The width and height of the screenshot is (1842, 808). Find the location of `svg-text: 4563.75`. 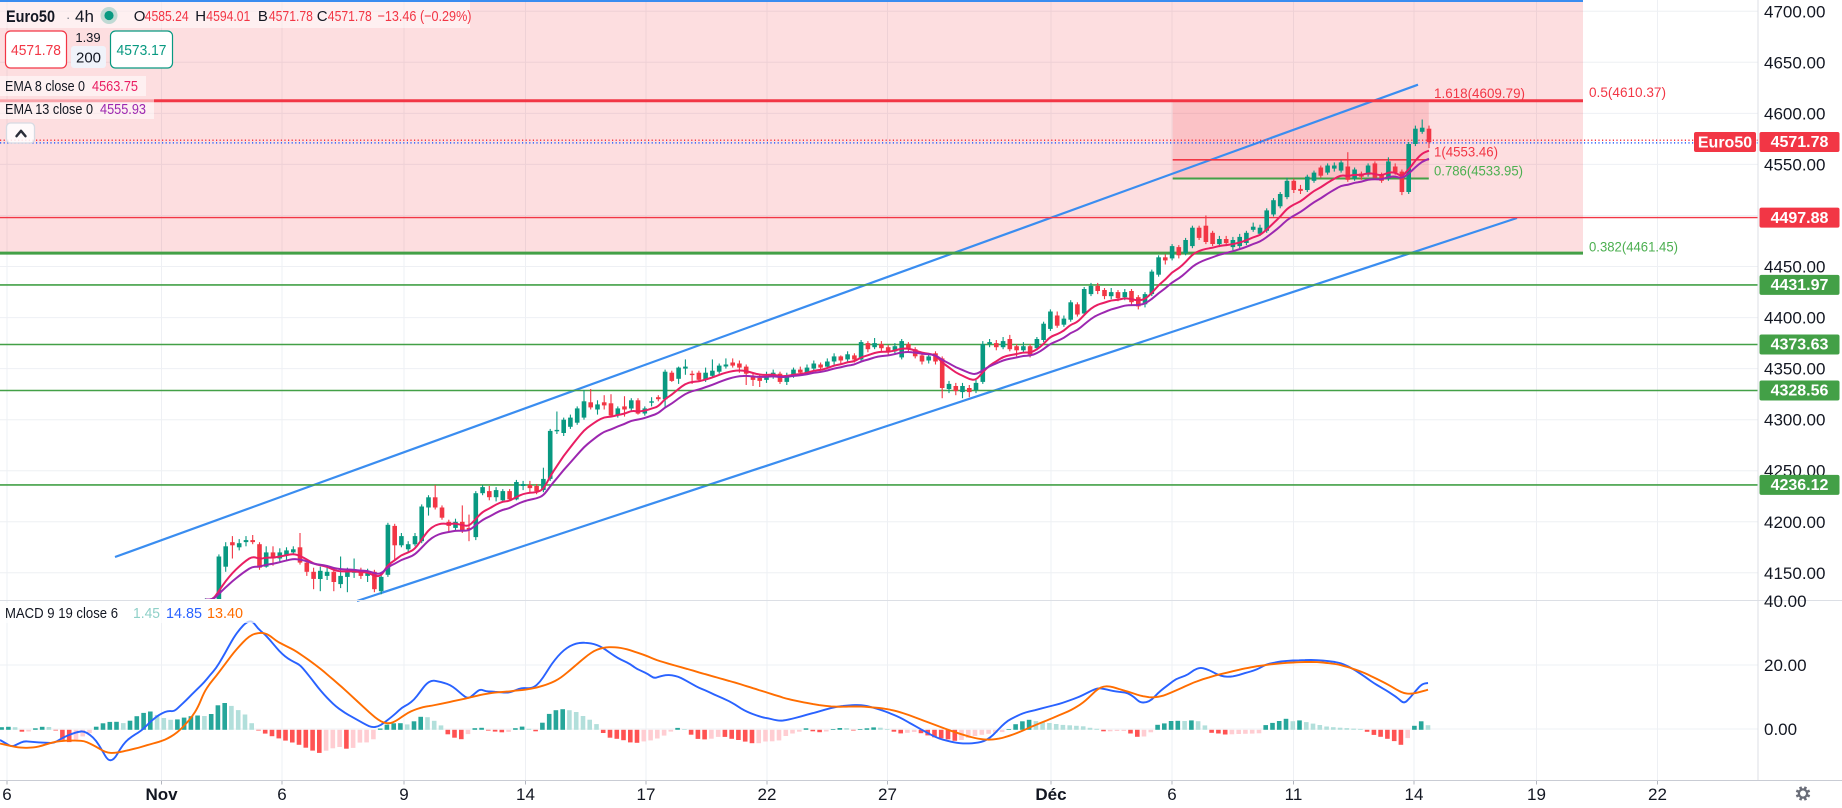

svg-text: 4563.75 is located at coordinates (115, 87).